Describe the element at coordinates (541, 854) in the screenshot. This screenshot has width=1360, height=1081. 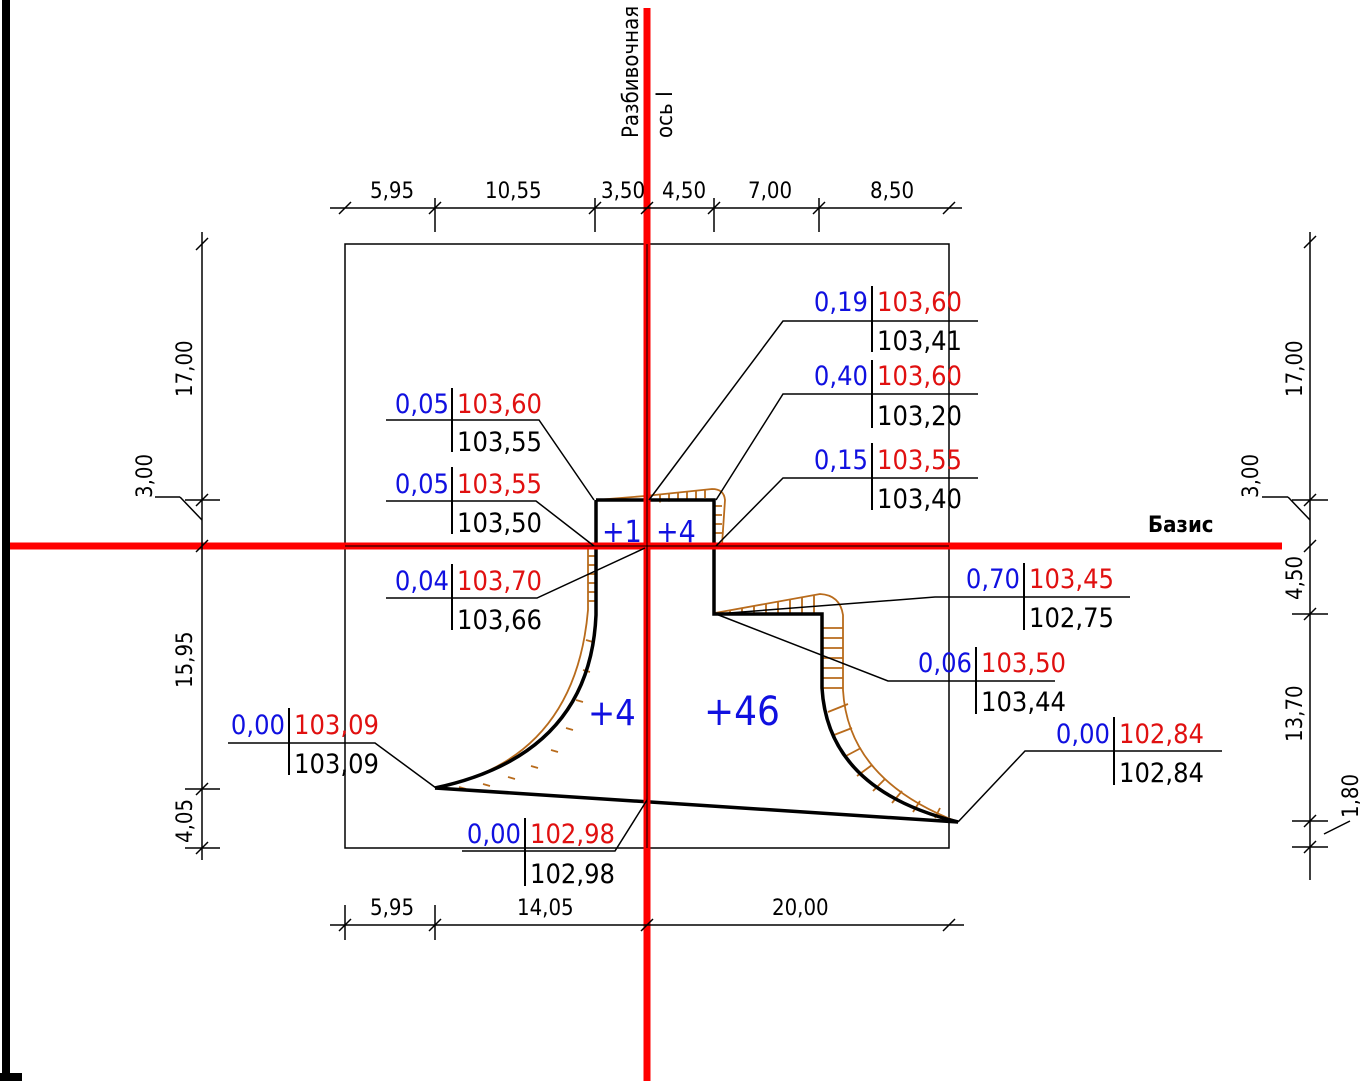
I see `elevation-mark: 0,00 102,98 102,98` at that location.